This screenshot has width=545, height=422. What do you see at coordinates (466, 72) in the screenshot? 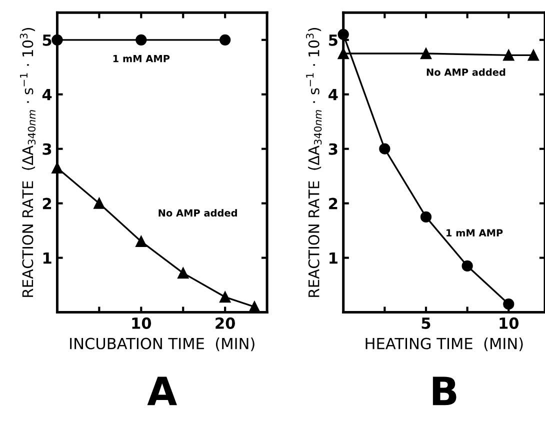
I see `series-label: No AMP added` at bounding box center [466, 72].